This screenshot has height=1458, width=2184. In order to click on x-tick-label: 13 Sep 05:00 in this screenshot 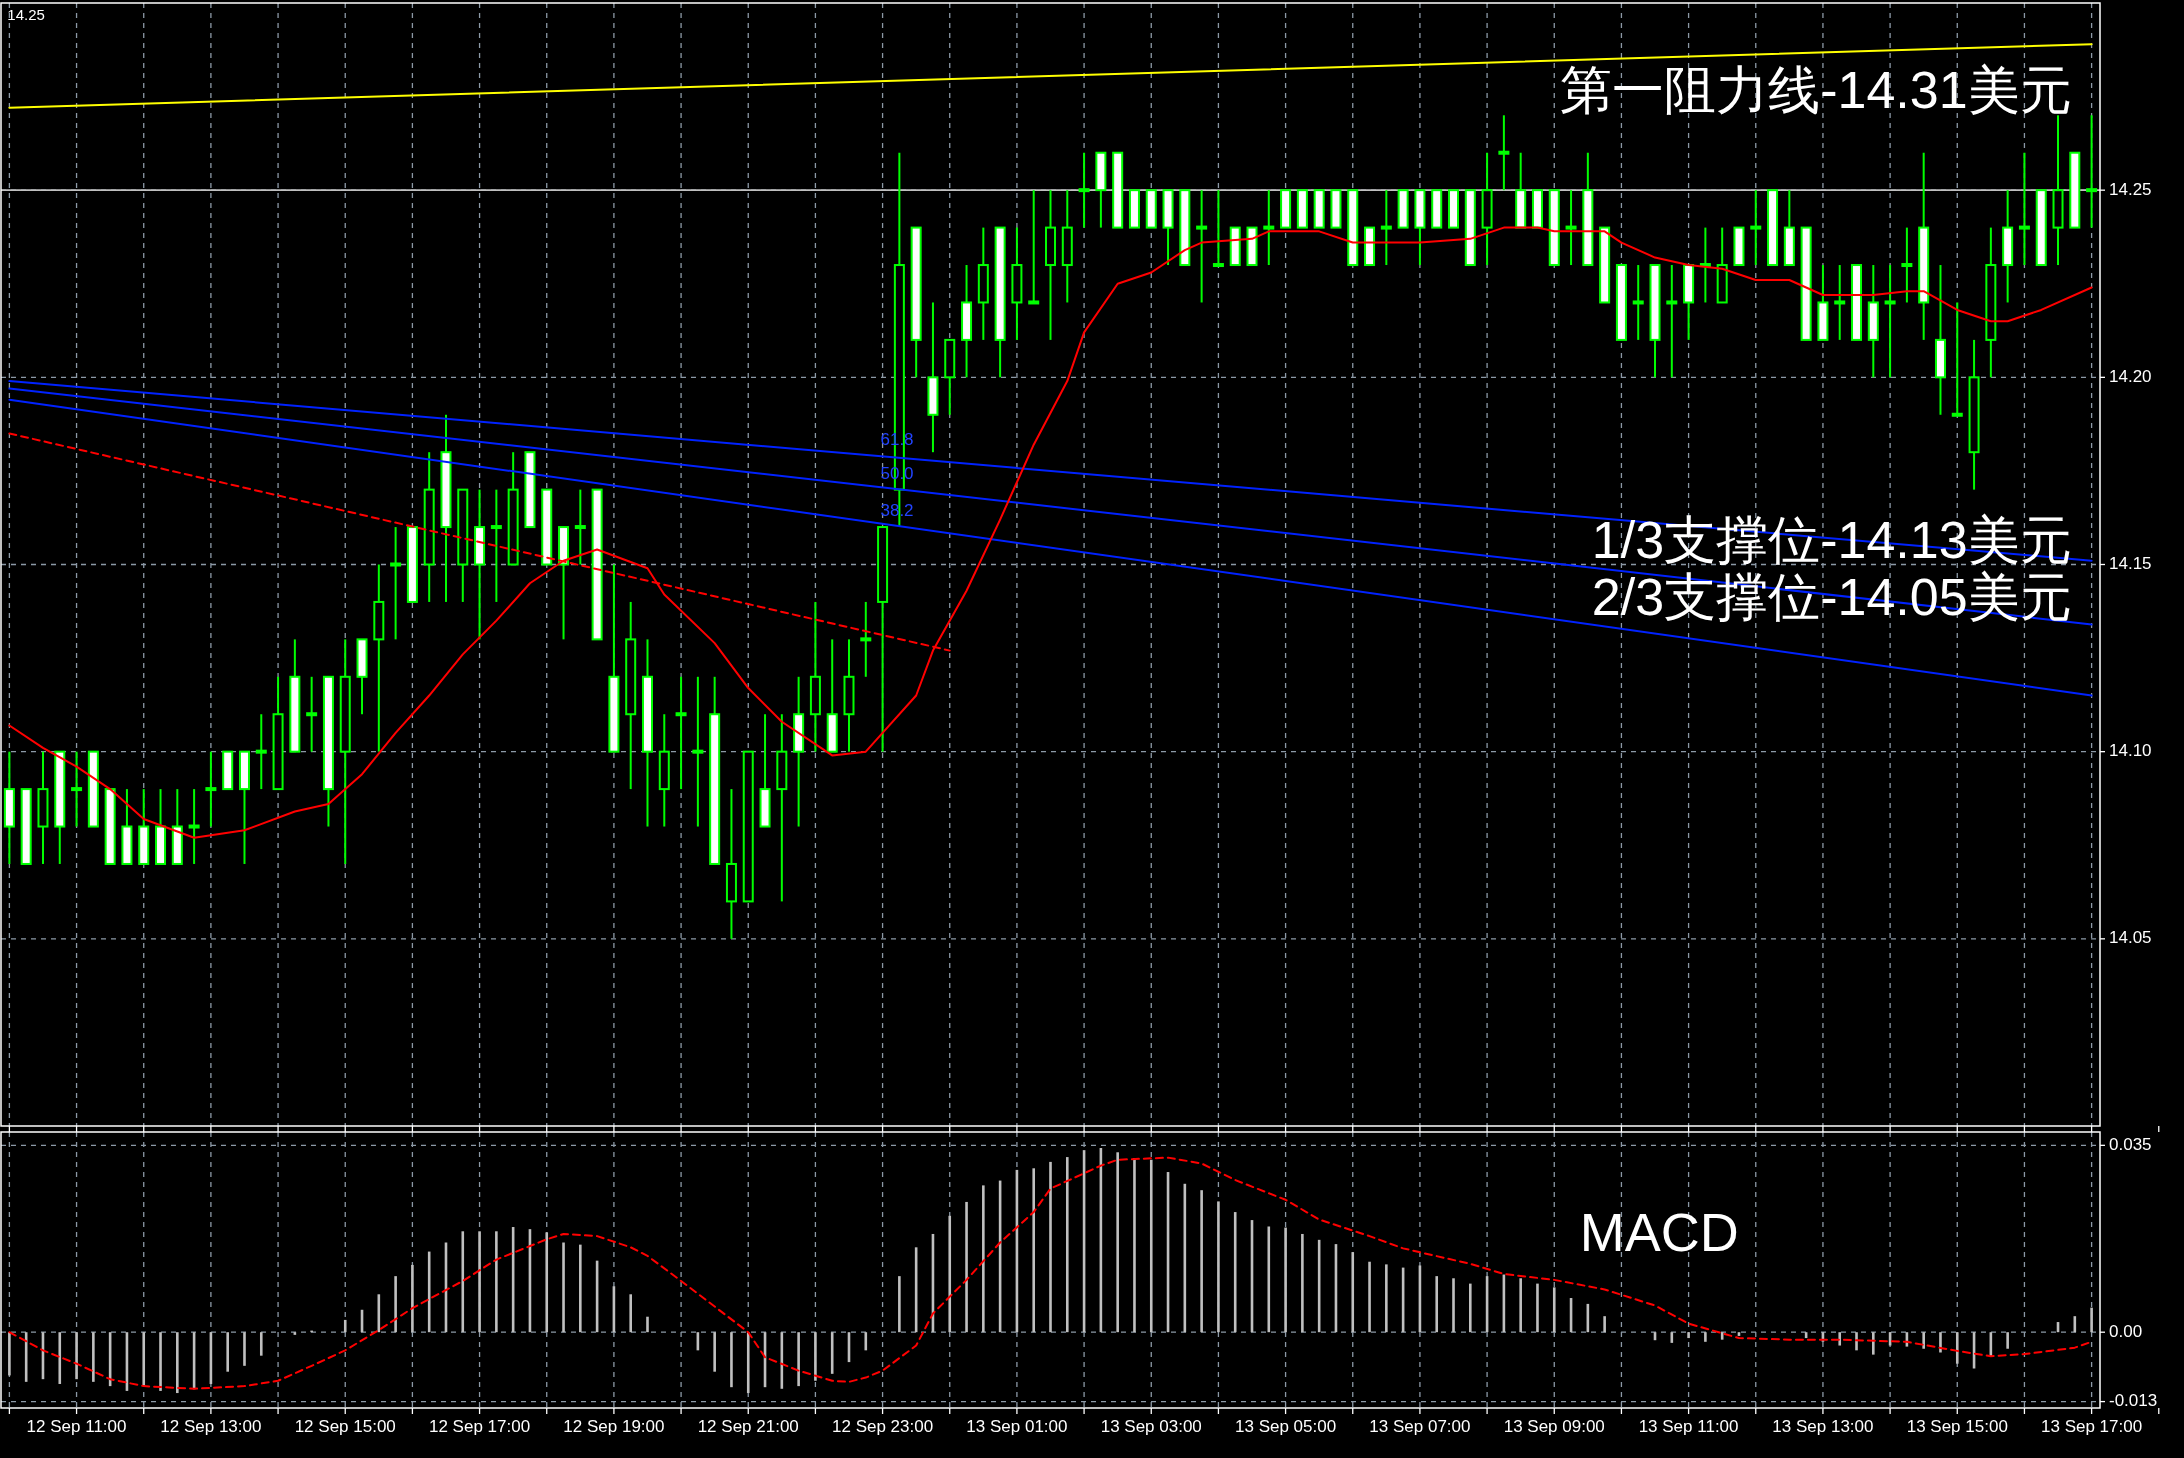, I will do `click(1286, 1426)`.